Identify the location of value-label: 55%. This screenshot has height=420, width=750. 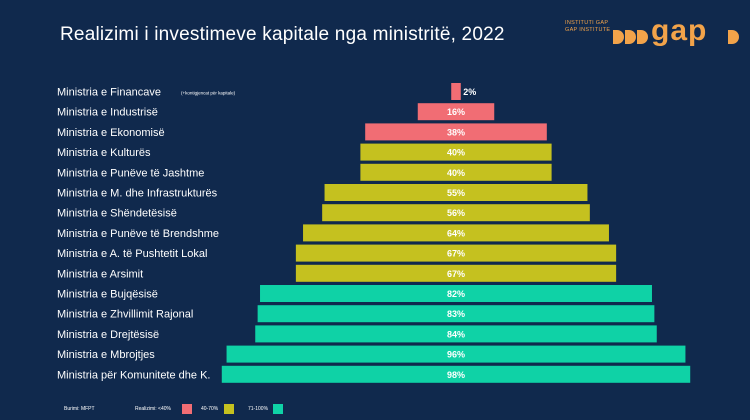
(456, 193).